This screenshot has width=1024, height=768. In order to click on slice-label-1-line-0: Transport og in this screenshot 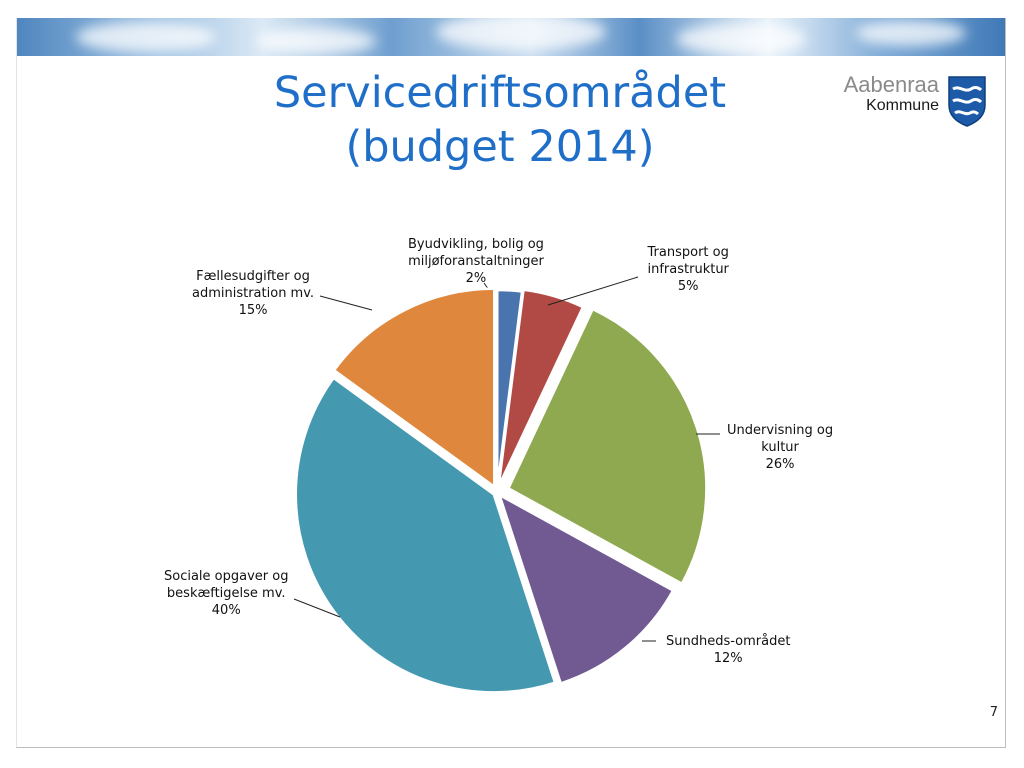, I will do `click(688, 252)`.